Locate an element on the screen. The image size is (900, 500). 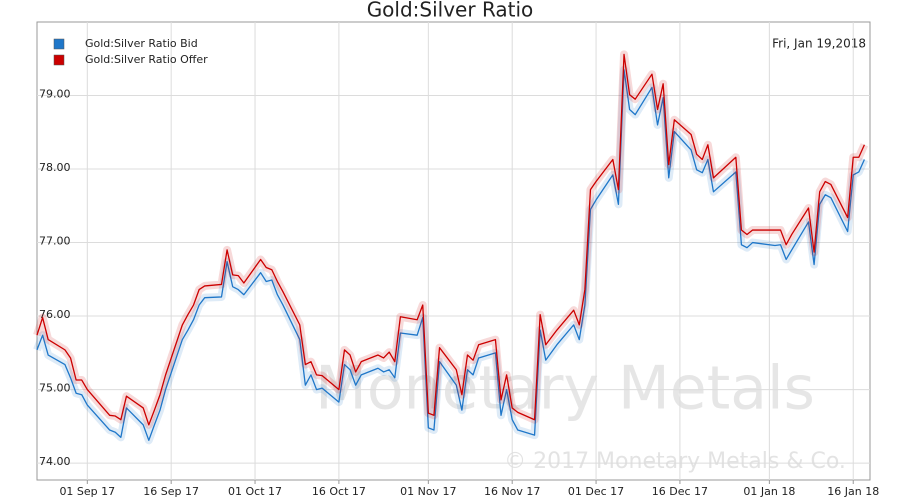
y-tick-label: 78.00 is located at coordinates (55, 167).